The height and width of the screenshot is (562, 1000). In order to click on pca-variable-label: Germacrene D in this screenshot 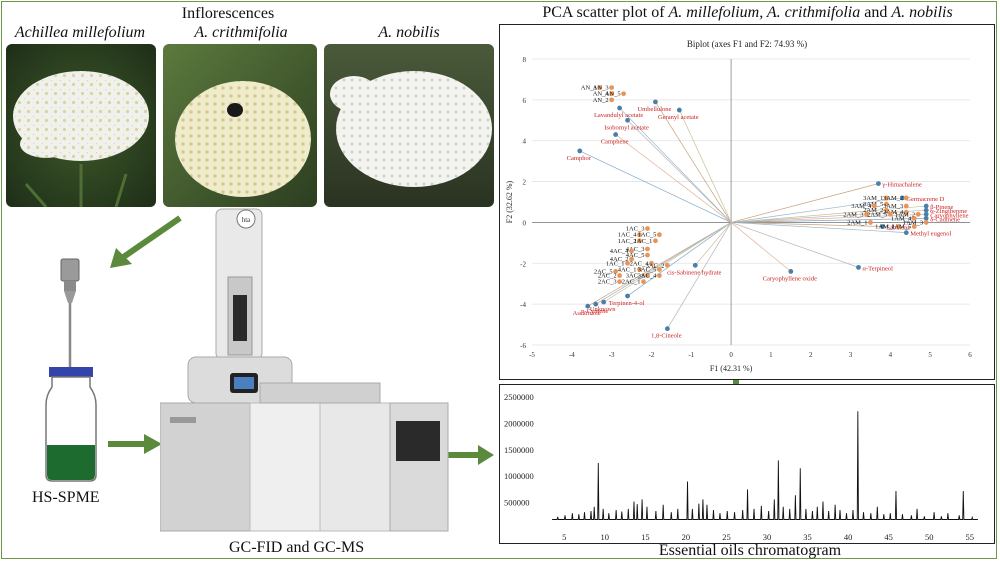, I will do `click(925, 199)`.